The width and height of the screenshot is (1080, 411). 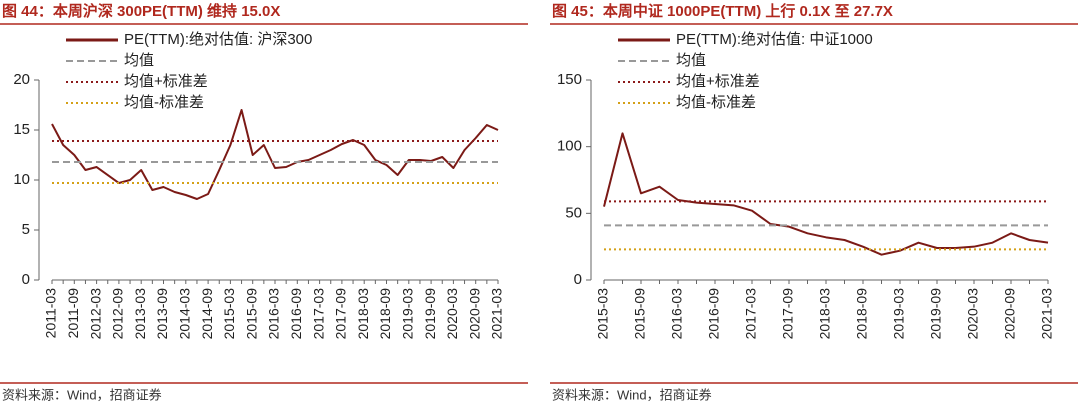 What do you see at coordinates (218, 39) in the screenshot?
I see `legend-label: PE(TTM):绝对估值: 沪深300` at bounding box center [218, 39].